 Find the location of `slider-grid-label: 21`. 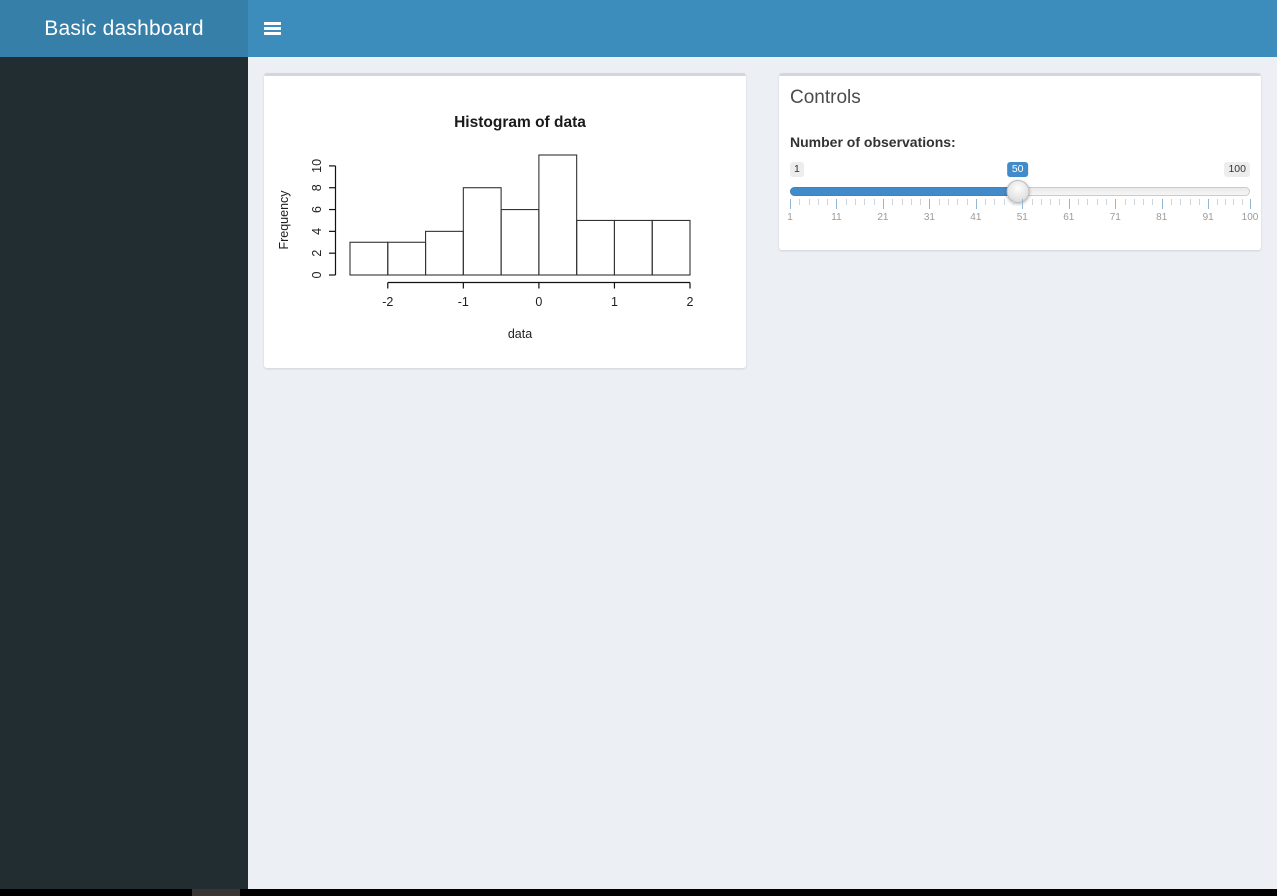

slider-grid-label: 21 is located at coordinates (883, 217).